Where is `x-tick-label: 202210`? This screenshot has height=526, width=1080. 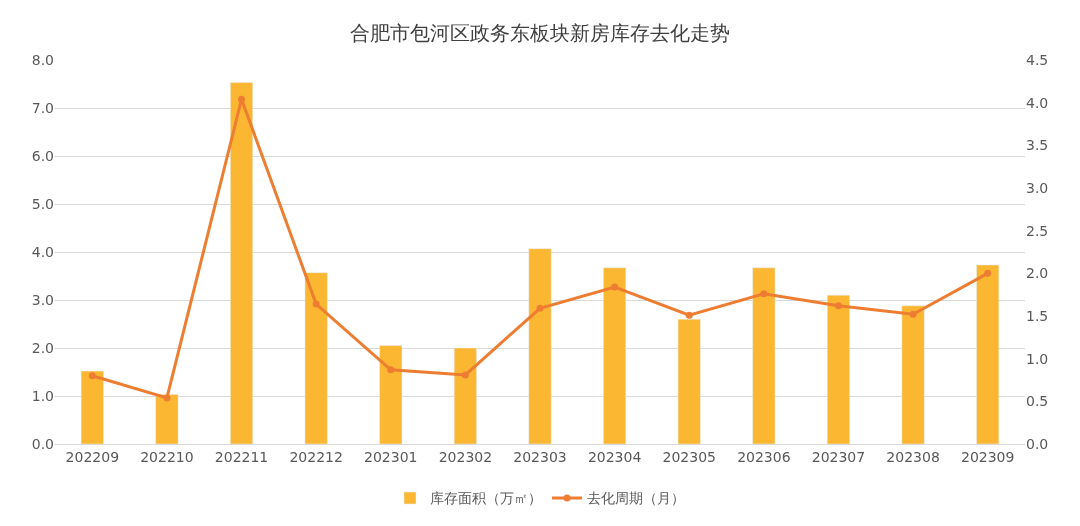
x-tick-label: 202210 is located at coordinates (167, 456).